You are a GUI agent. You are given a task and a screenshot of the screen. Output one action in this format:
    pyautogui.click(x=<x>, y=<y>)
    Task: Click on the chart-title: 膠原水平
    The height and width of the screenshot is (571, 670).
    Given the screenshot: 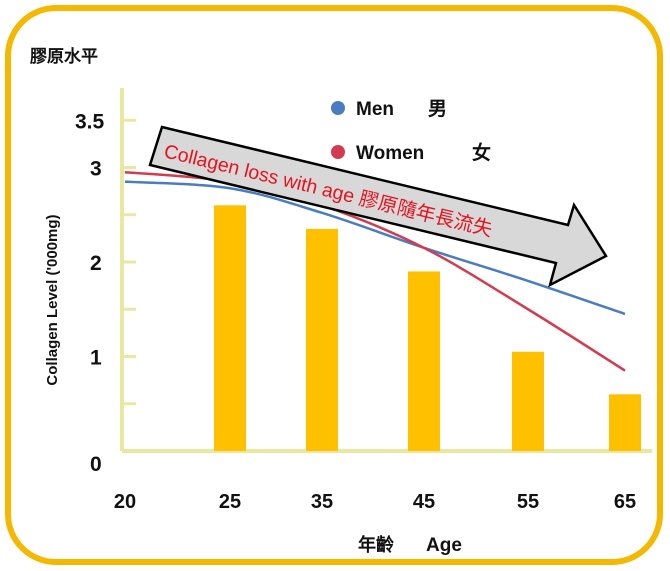 What is the action you would take?
    pyautogui.click(x=64, y=56)
    